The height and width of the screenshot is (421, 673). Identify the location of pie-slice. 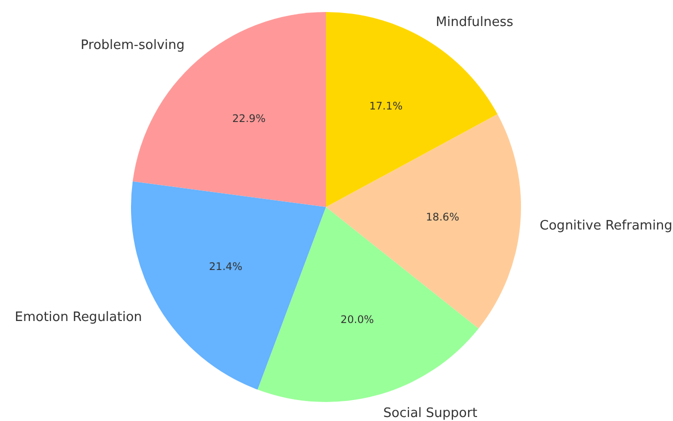
(423, 221).